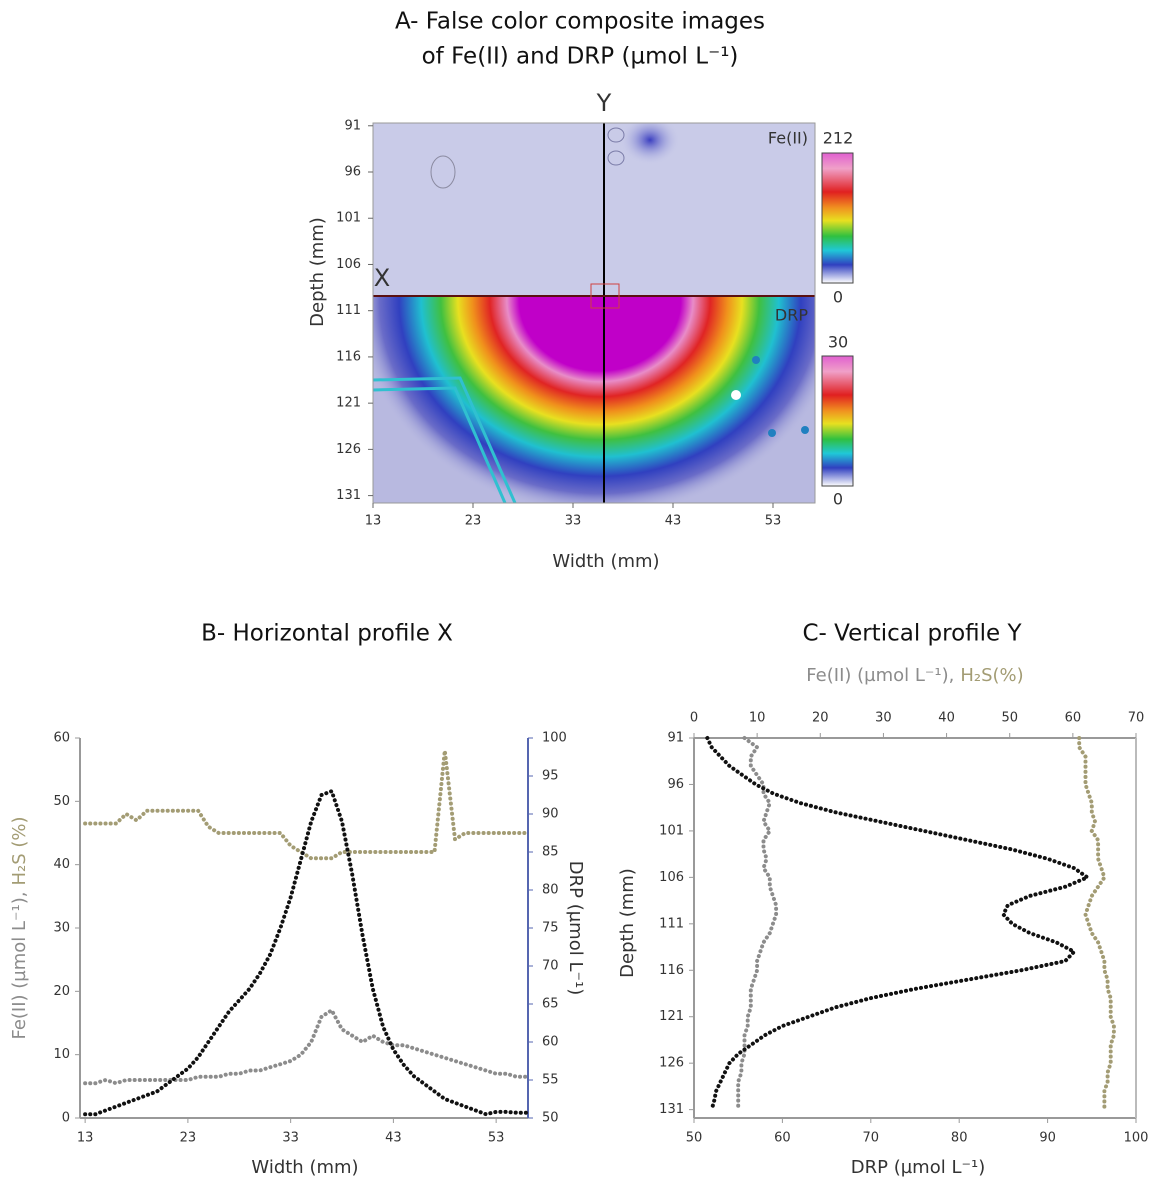 The image size is (1153, 1184). I want to click on axis-label: Fe(II) (µmol L⁻¹), H₂S(%), so click(914, 675).